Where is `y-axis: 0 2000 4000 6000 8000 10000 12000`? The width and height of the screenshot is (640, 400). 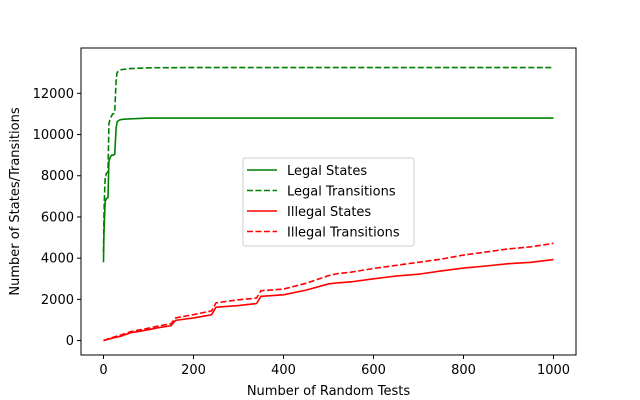 y-axis: 0 2000 4000 6000 8000 10000 12000 is located at coordinates (57, 218).